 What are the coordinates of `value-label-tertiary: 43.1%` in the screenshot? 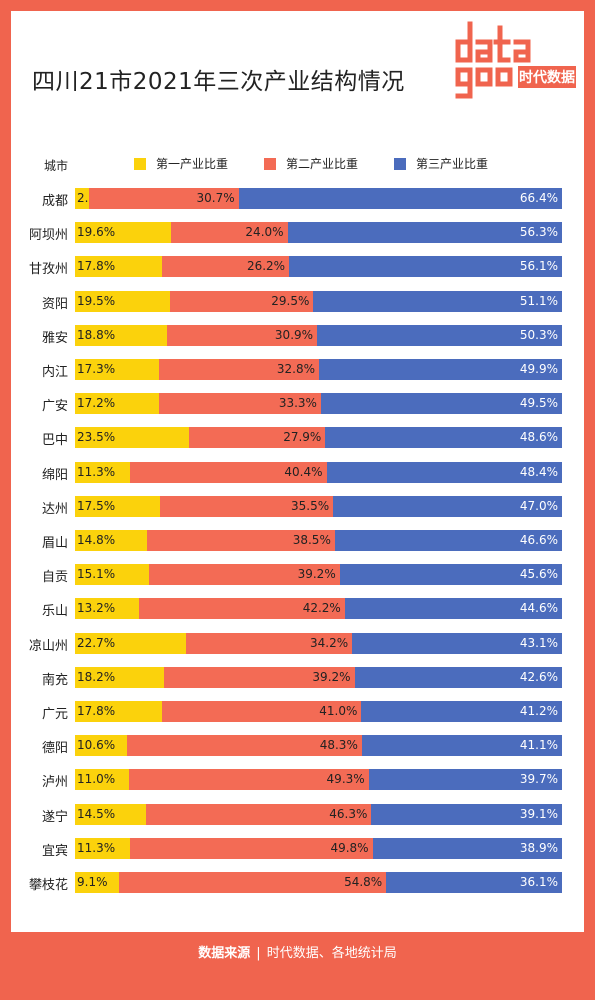 It's located at (538, 642).